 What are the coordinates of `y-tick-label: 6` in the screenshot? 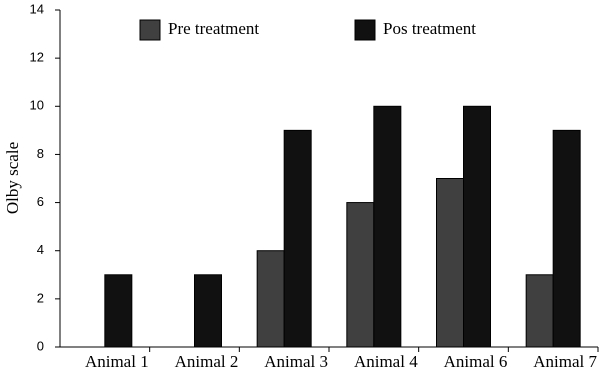 It's located at (40, 201).